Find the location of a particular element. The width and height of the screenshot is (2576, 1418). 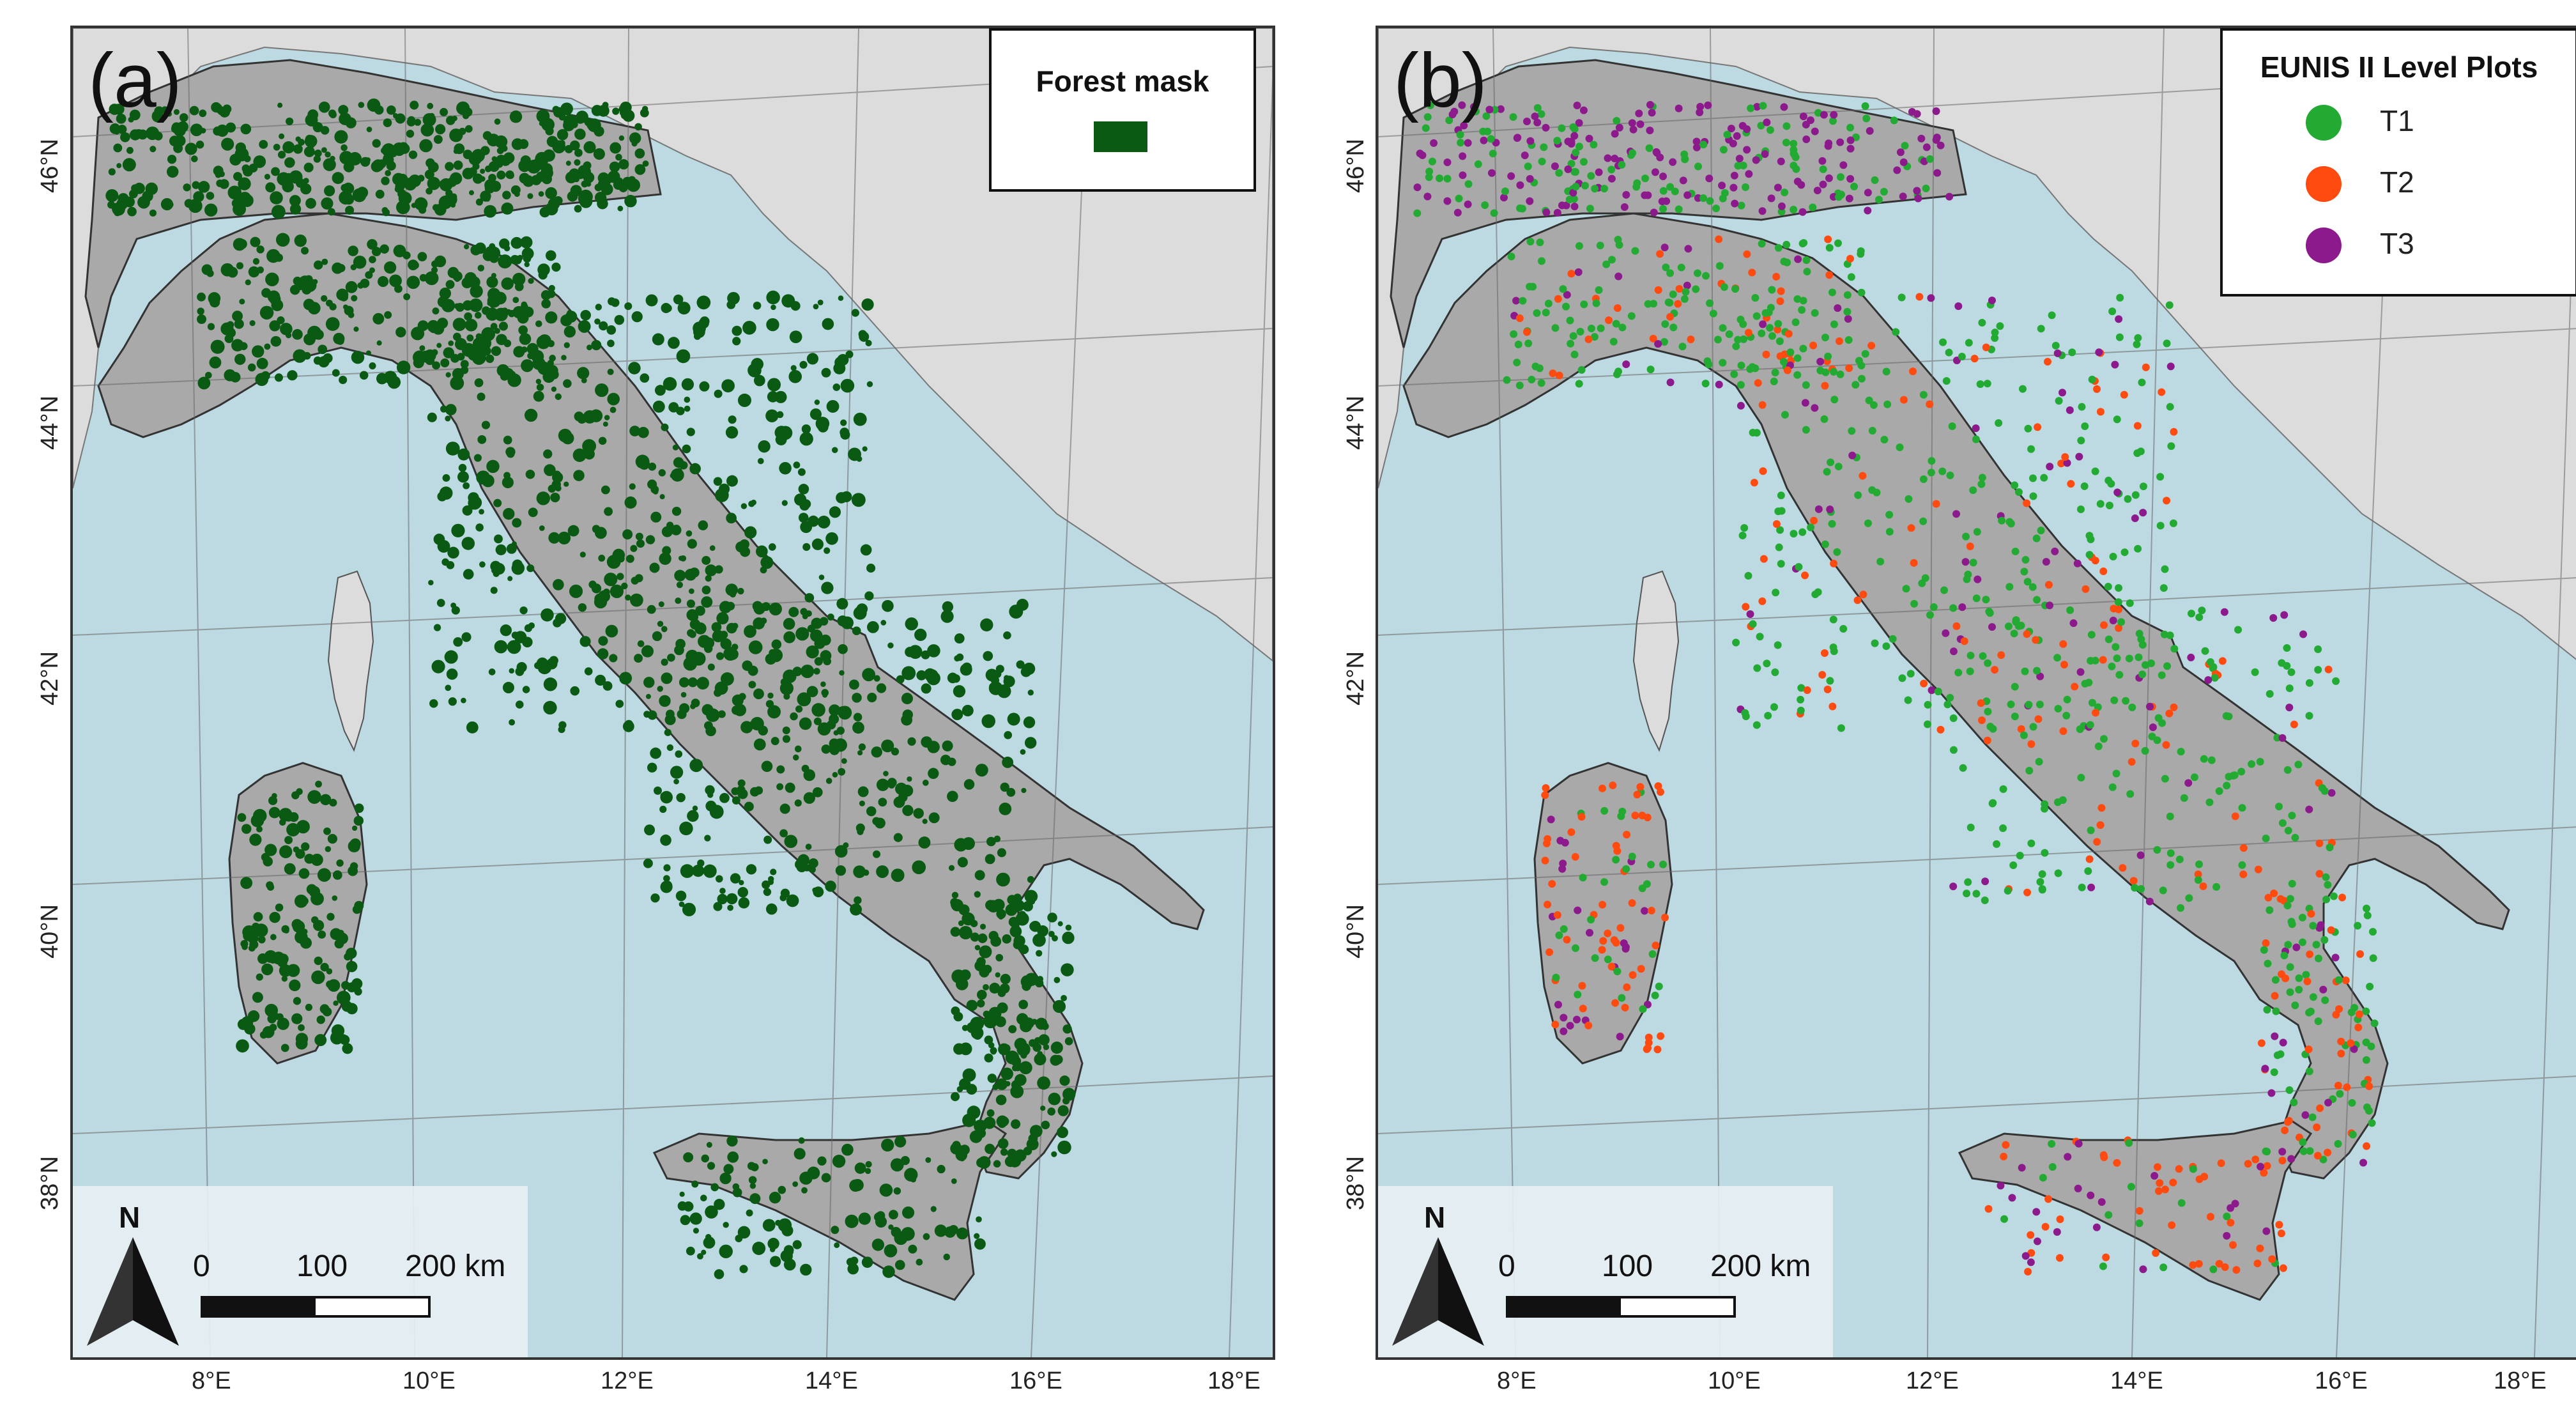

north-arrow-icon is located at coordinates (133, 1291).